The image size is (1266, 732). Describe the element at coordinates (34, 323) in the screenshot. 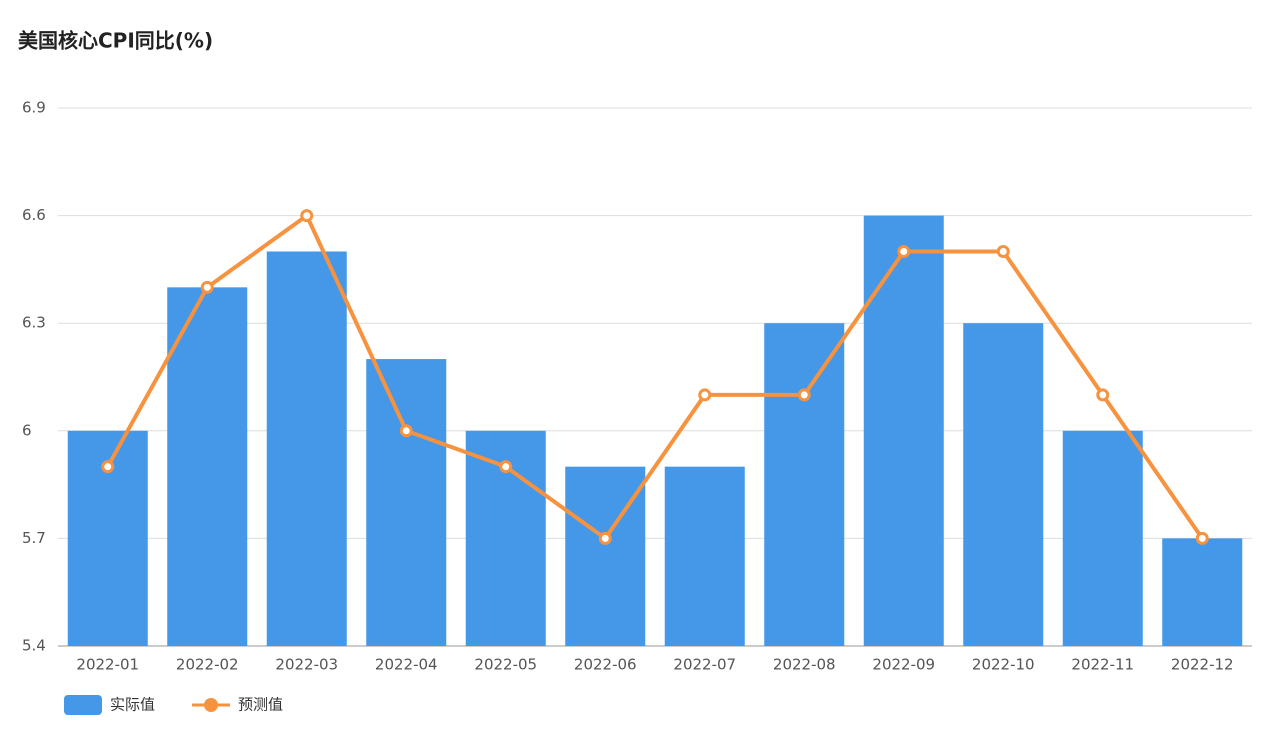

I see `y-tick-label: 6.3` at that location.